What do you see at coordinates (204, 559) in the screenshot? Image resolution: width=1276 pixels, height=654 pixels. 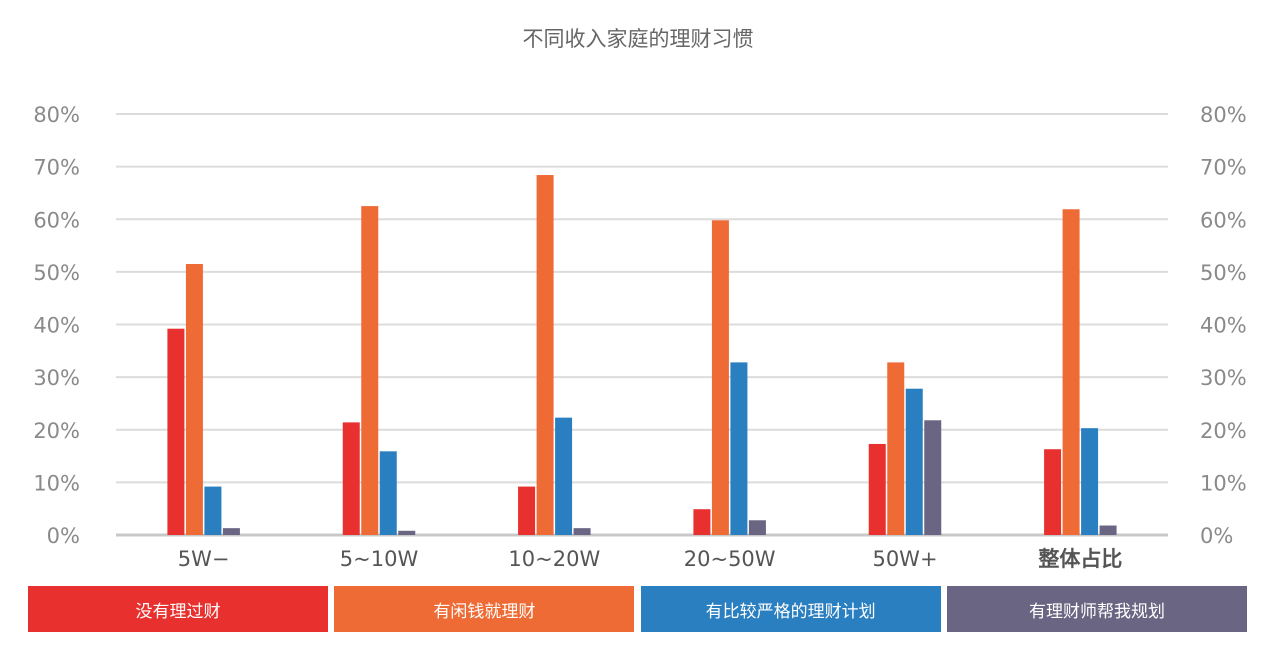 I see `x-tick-label: 5W−` at bounding box center [204, 559].